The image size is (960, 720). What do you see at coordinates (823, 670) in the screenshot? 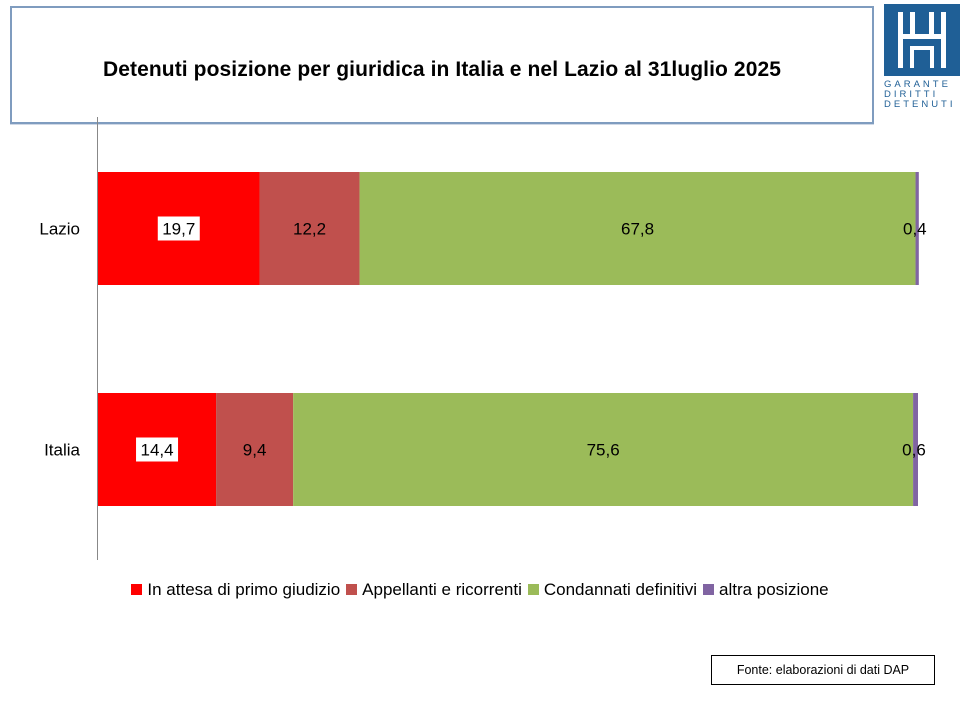
I see `source-note: Fonte: elaborazioni di dati DAP` at bounding box center [823, 670].